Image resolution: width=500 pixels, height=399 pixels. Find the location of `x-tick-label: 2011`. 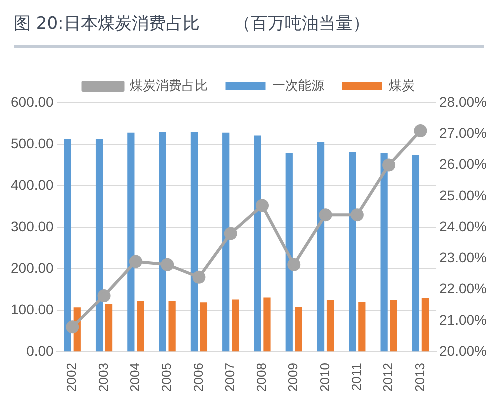

x-tick-label: 2011 is located at coordinates (356, 377).